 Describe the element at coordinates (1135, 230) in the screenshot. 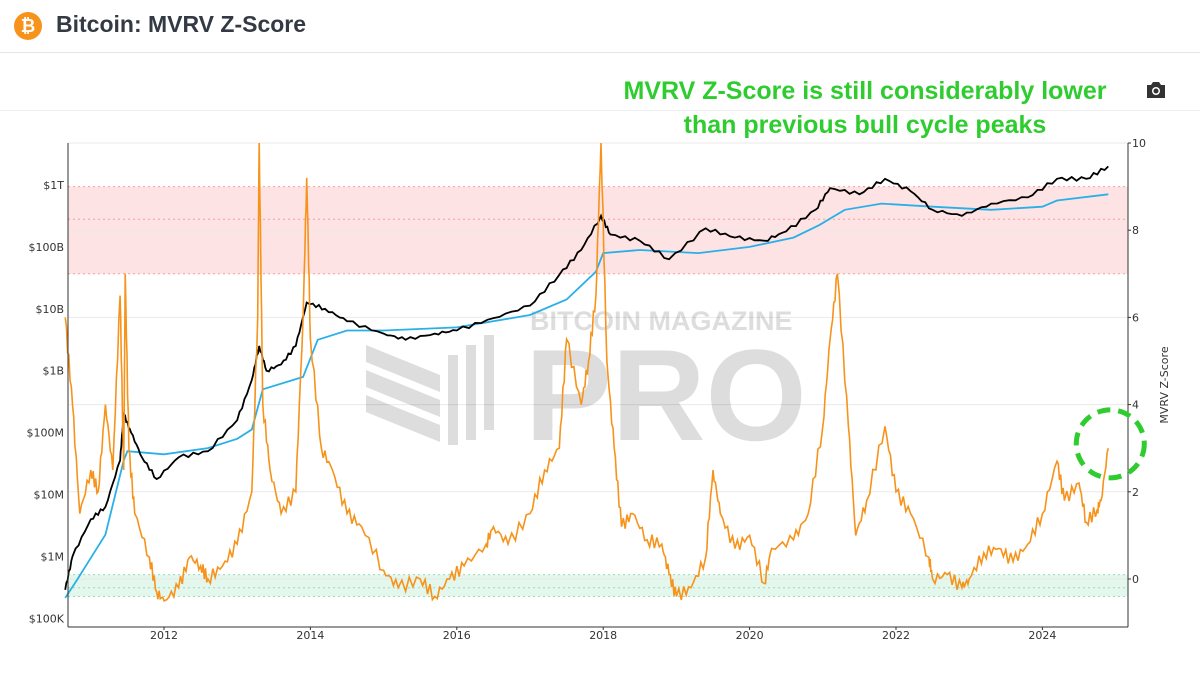

I see `right-tick-label: 8` at that location.